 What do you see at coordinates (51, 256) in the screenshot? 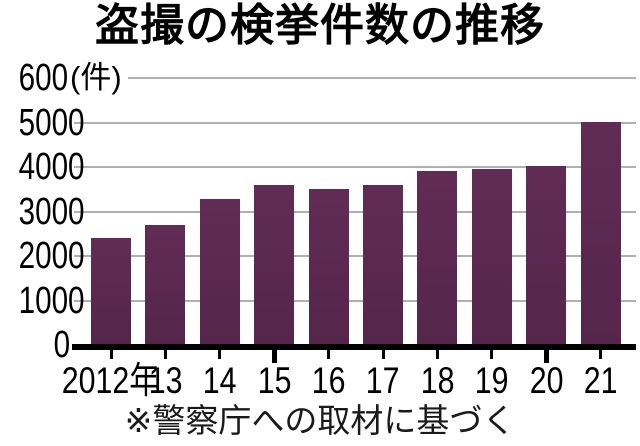
I see `y-axis-tick-label-text: 2000` at bounding box center [51, 256].